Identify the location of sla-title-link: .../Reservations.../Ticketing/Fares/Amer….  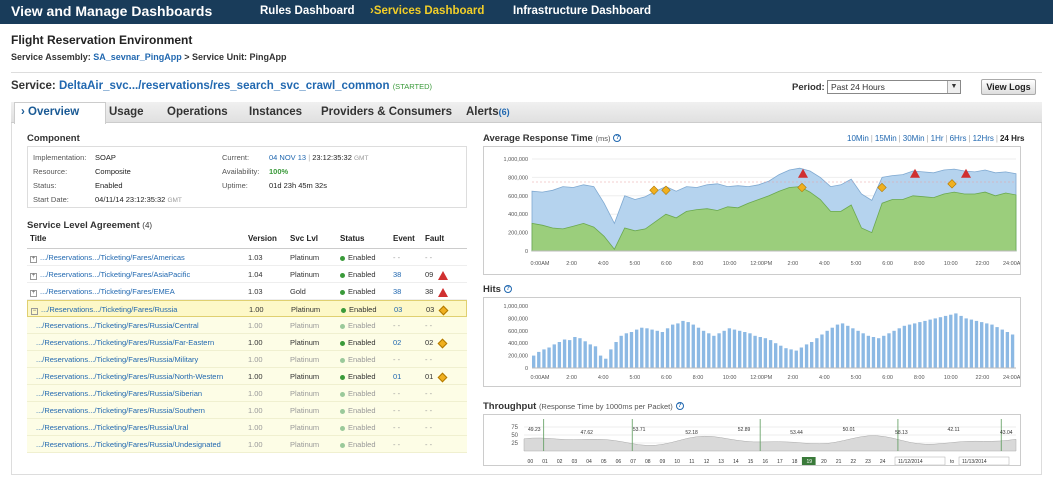
(112, 257).